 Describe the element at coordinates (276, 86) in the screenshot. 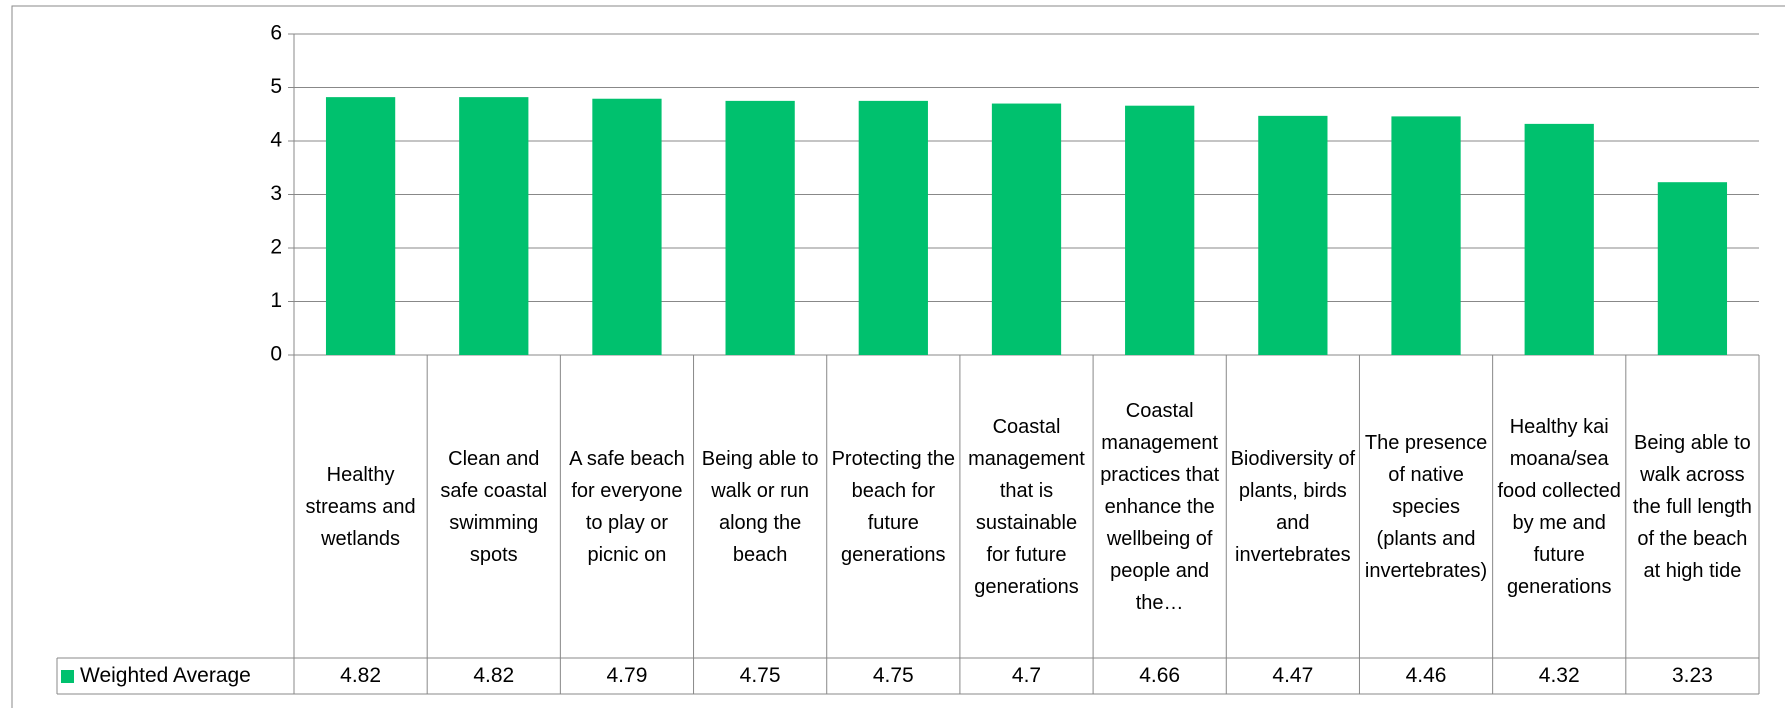

I see `y-tick-label: 5` at that location.